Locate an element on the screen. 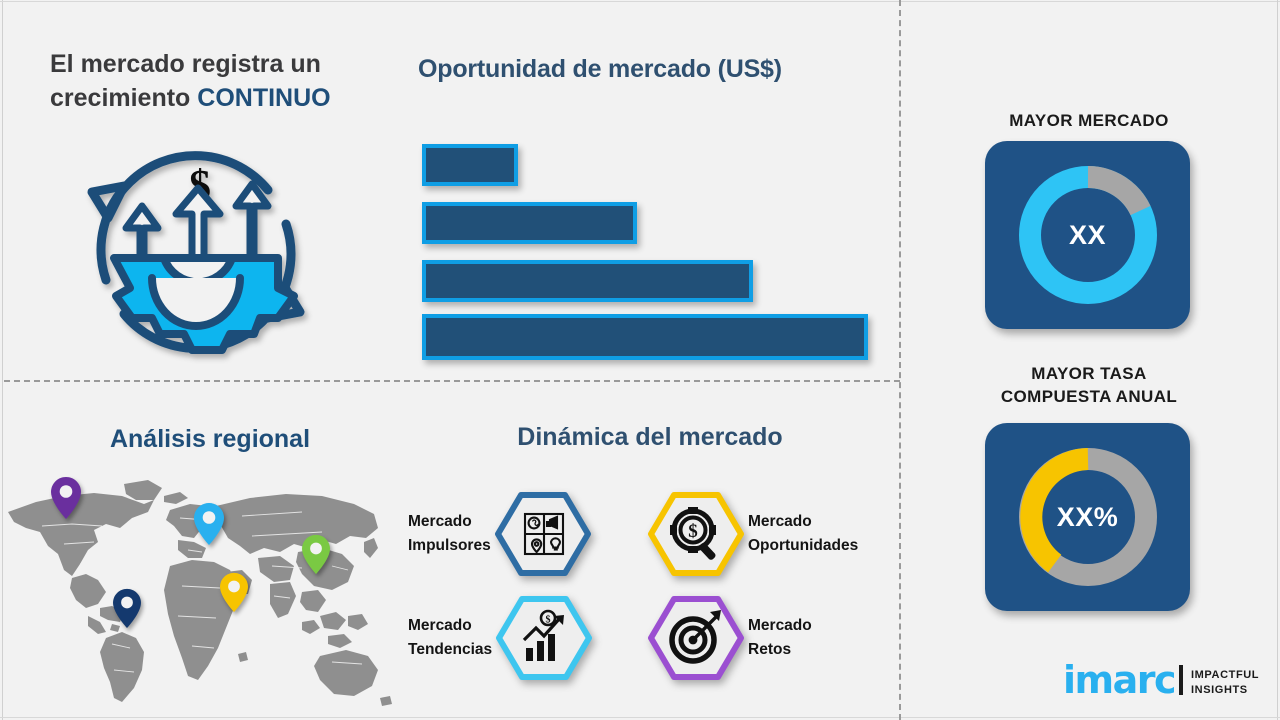 The image size is (1280, 720). pin-middle-east is located at coordinates (234, 595).